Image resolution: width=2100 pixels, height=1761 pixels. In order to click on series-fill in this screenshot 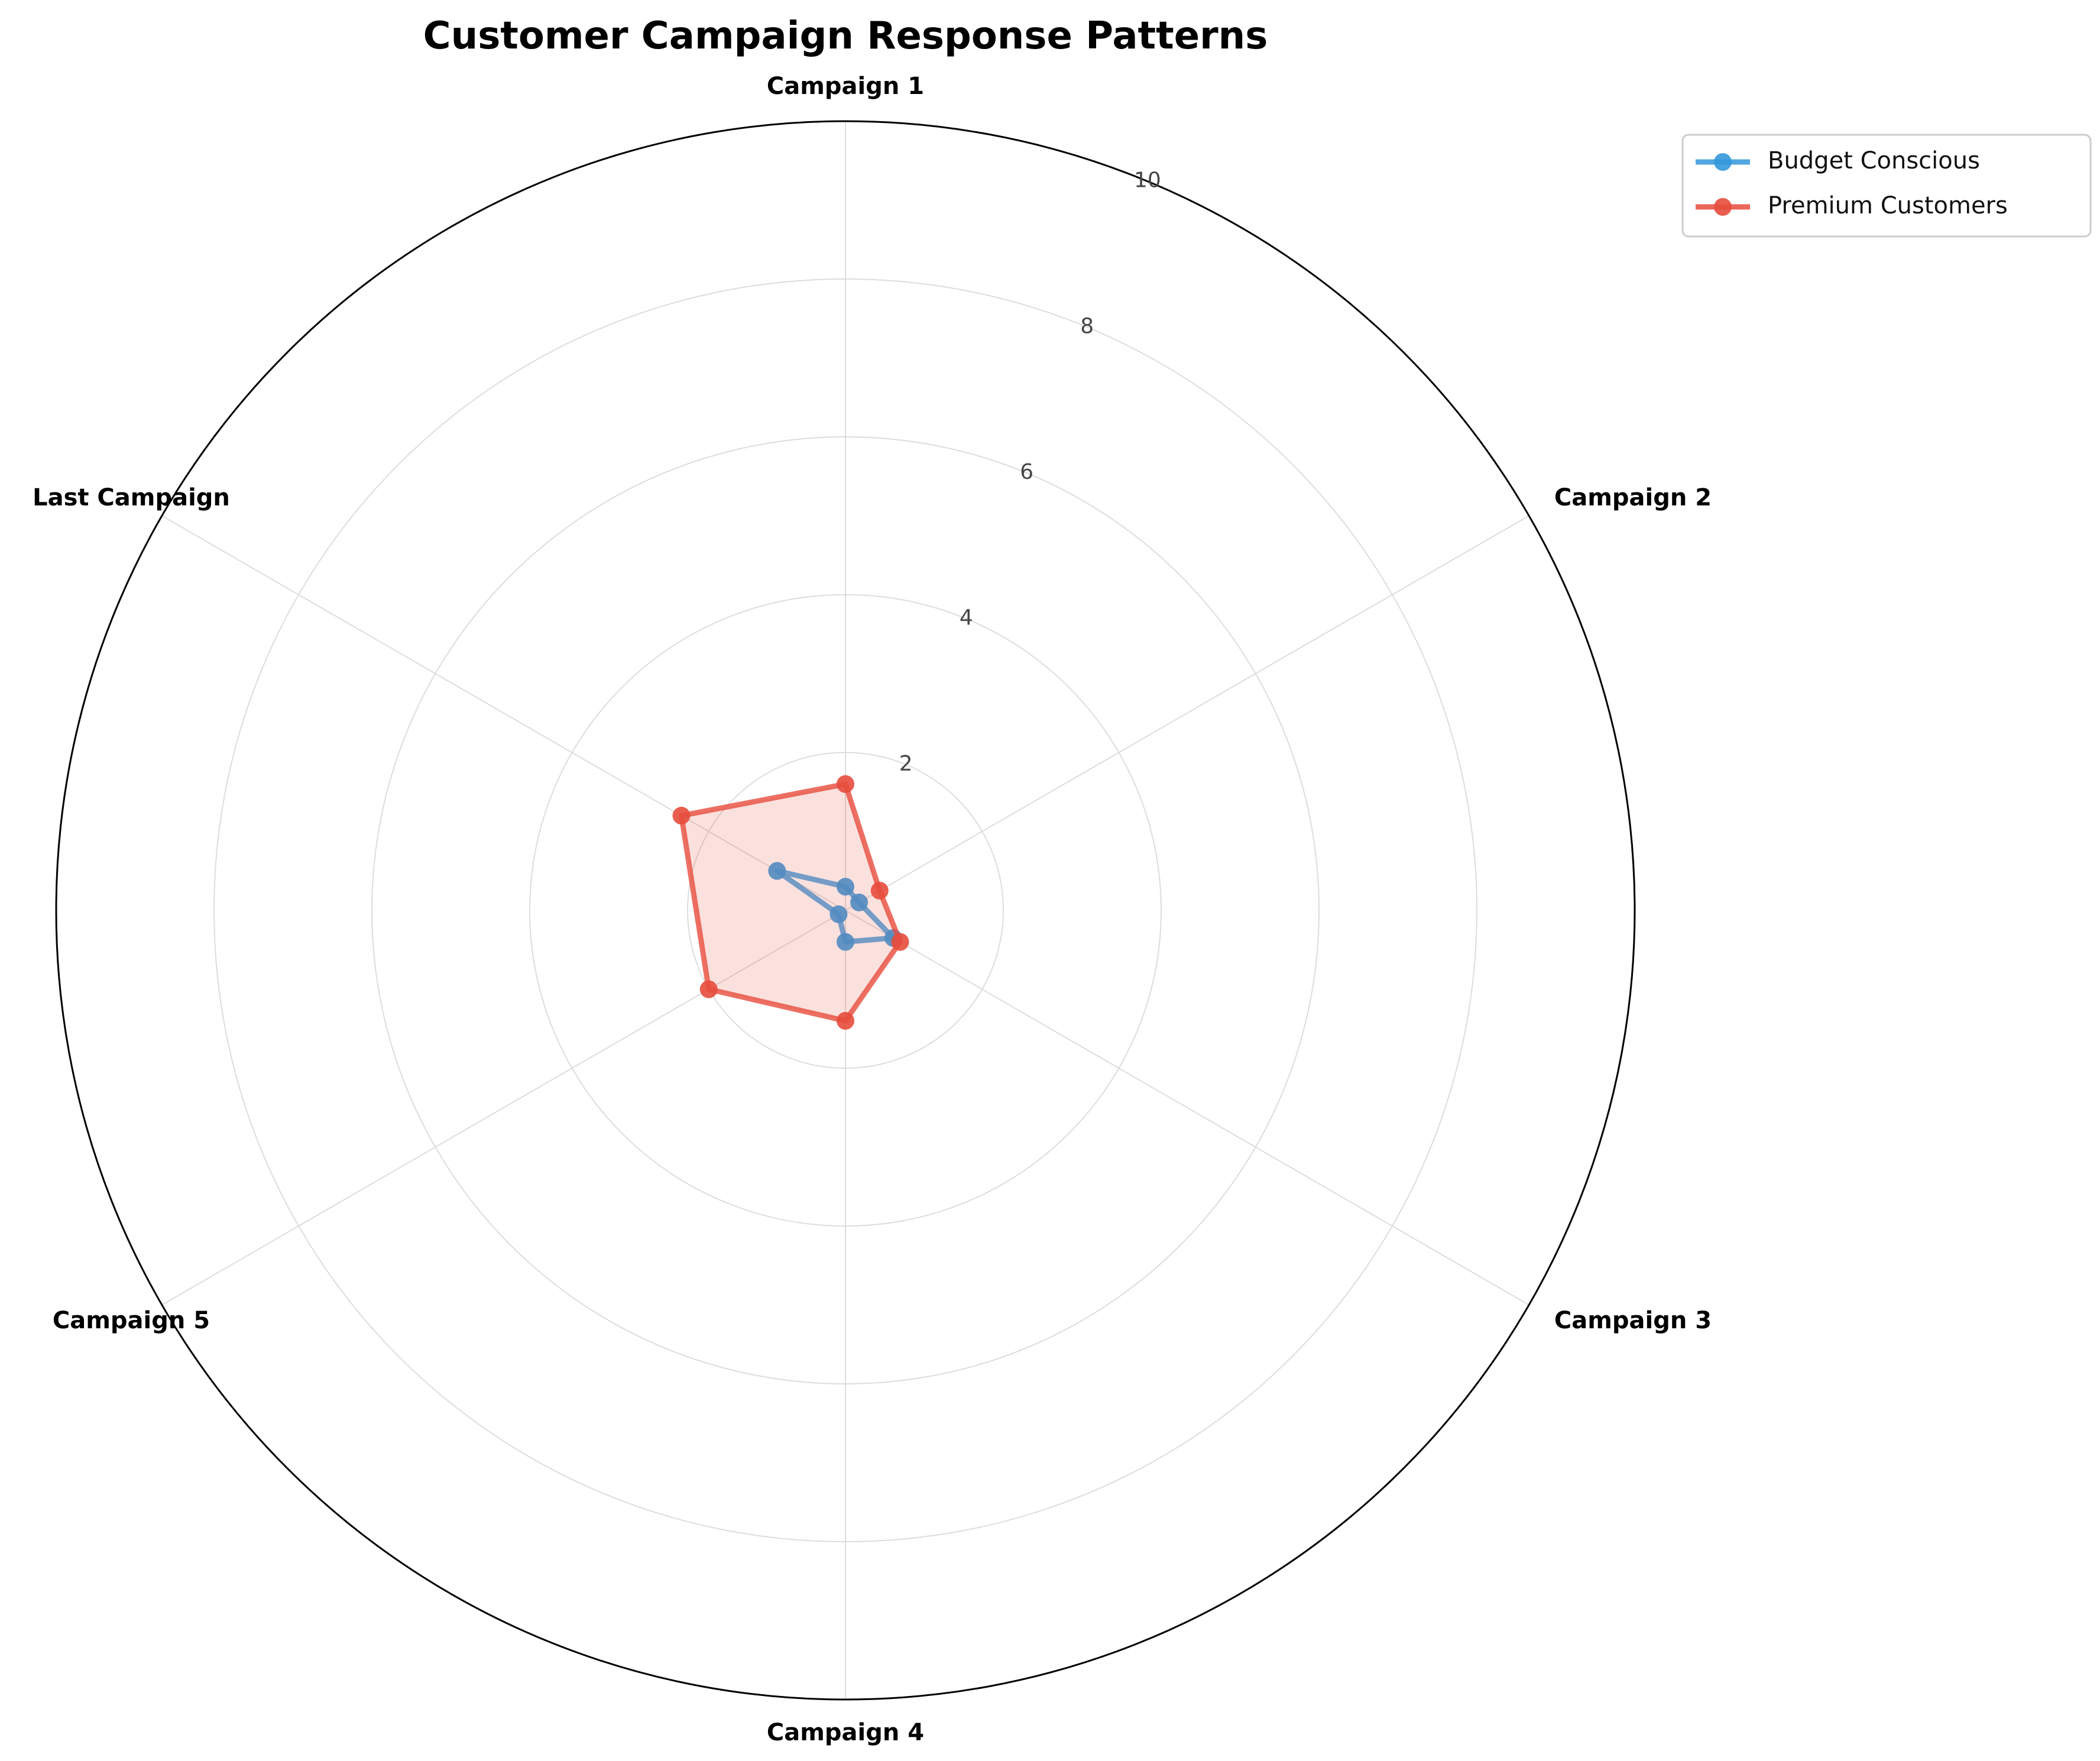, I will do `click(790, 903)`.